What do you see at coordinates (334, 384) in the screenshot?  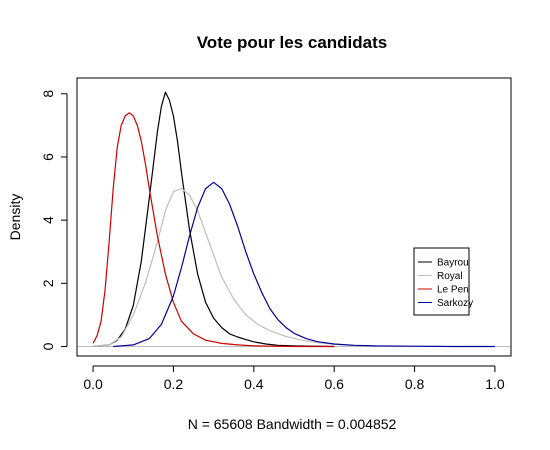 I see `x-tick-label: 0.6` at bounding box center [334, 384].